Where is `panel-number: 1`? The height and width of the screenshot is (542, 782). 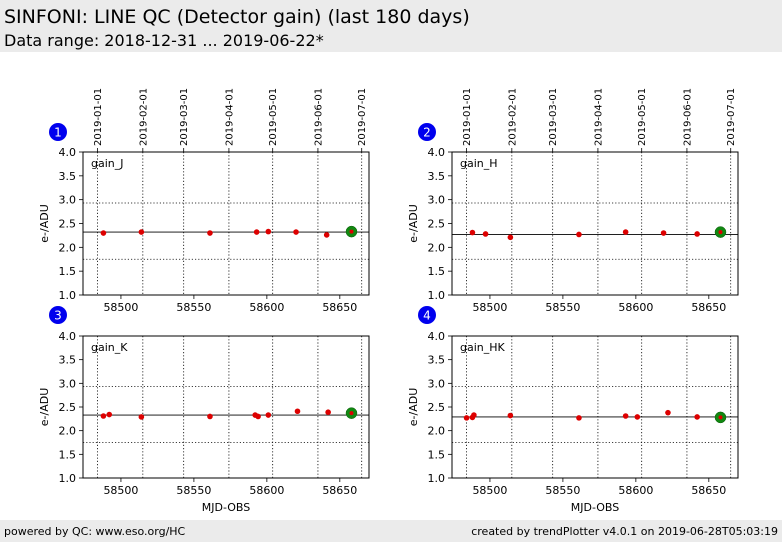
panel-number: 1 is located at coordinates (58, 133).